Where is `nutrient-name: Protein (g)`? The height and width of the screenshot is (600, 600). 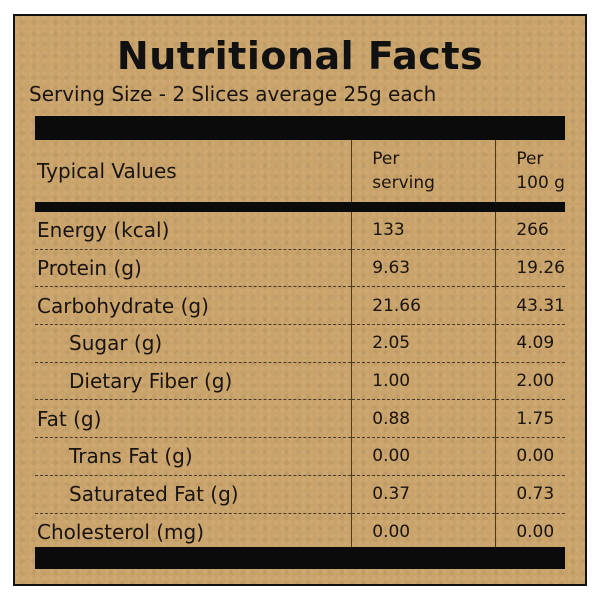
nutrient-name: Protein (g) is located at coordinates (193, 267).